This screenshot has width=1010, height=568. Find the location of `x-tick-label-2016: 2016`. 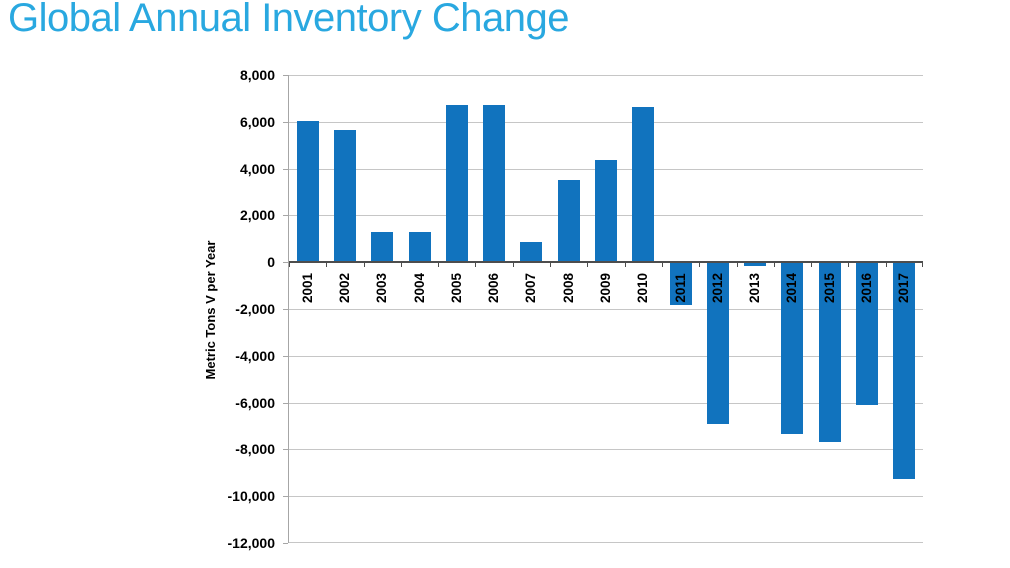

x-tick-label-2016: 2016 is located at coordinates (867, 288).